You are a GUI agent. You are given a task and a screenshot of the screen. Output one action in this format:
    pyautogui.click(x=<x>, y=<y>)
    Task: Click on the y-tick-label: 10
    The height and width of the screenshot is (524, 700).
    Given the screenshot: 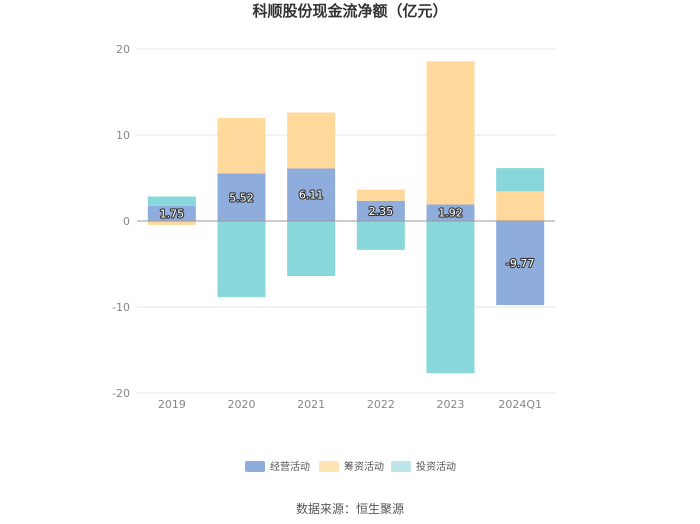 What is the action you would take?
    pyautogui.click(x=123, y=135)
    